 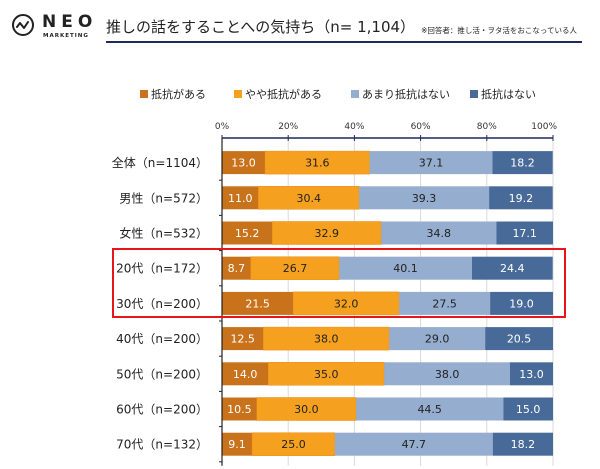 I want to click on data-label: 37.1, so click(x=431, y=163).